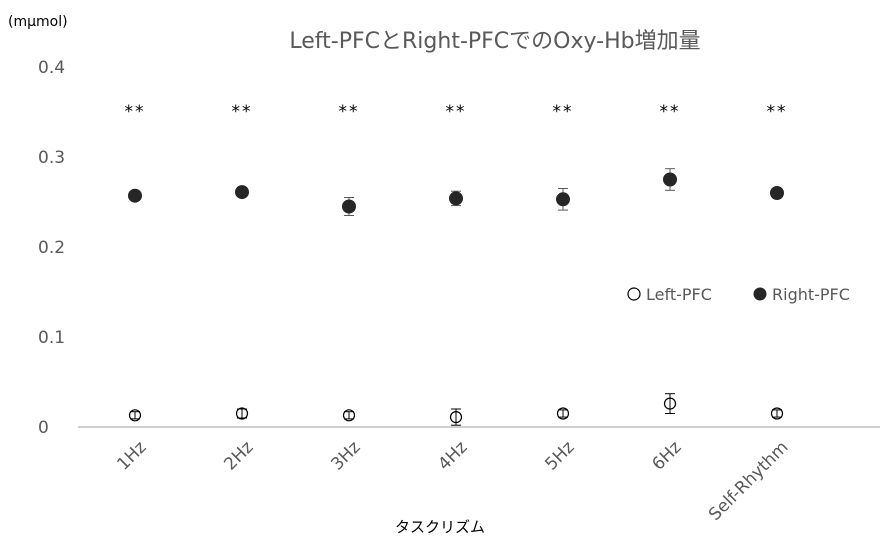  I want to click on legend-left-pfc-label: Left-PFC, so click(679, 294).